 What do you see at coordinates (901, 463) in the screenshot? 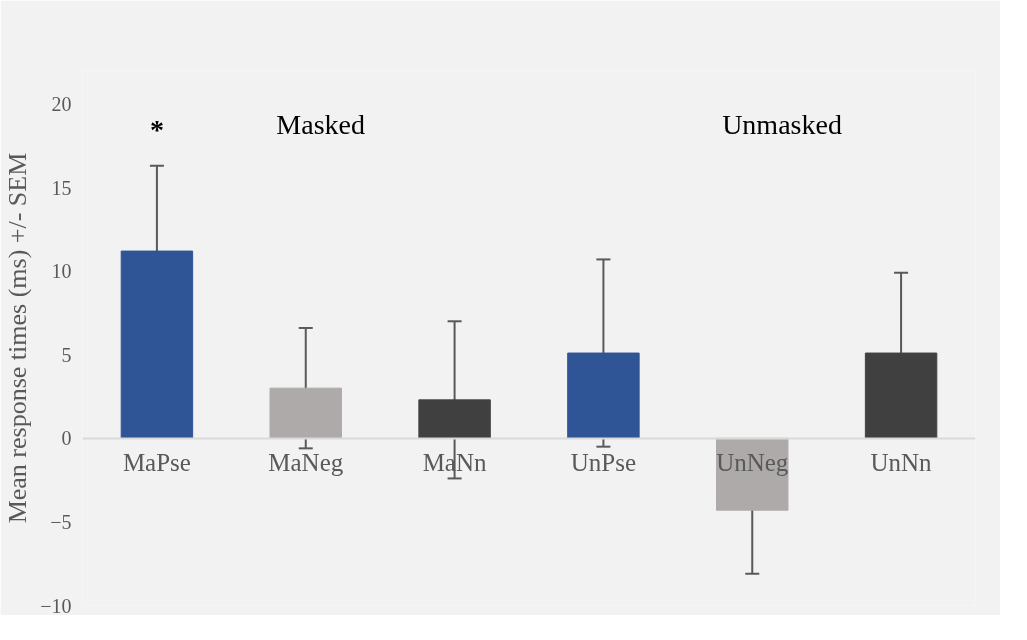
I see `x-tick-label: UnNn` at bounding box center [901, 463].